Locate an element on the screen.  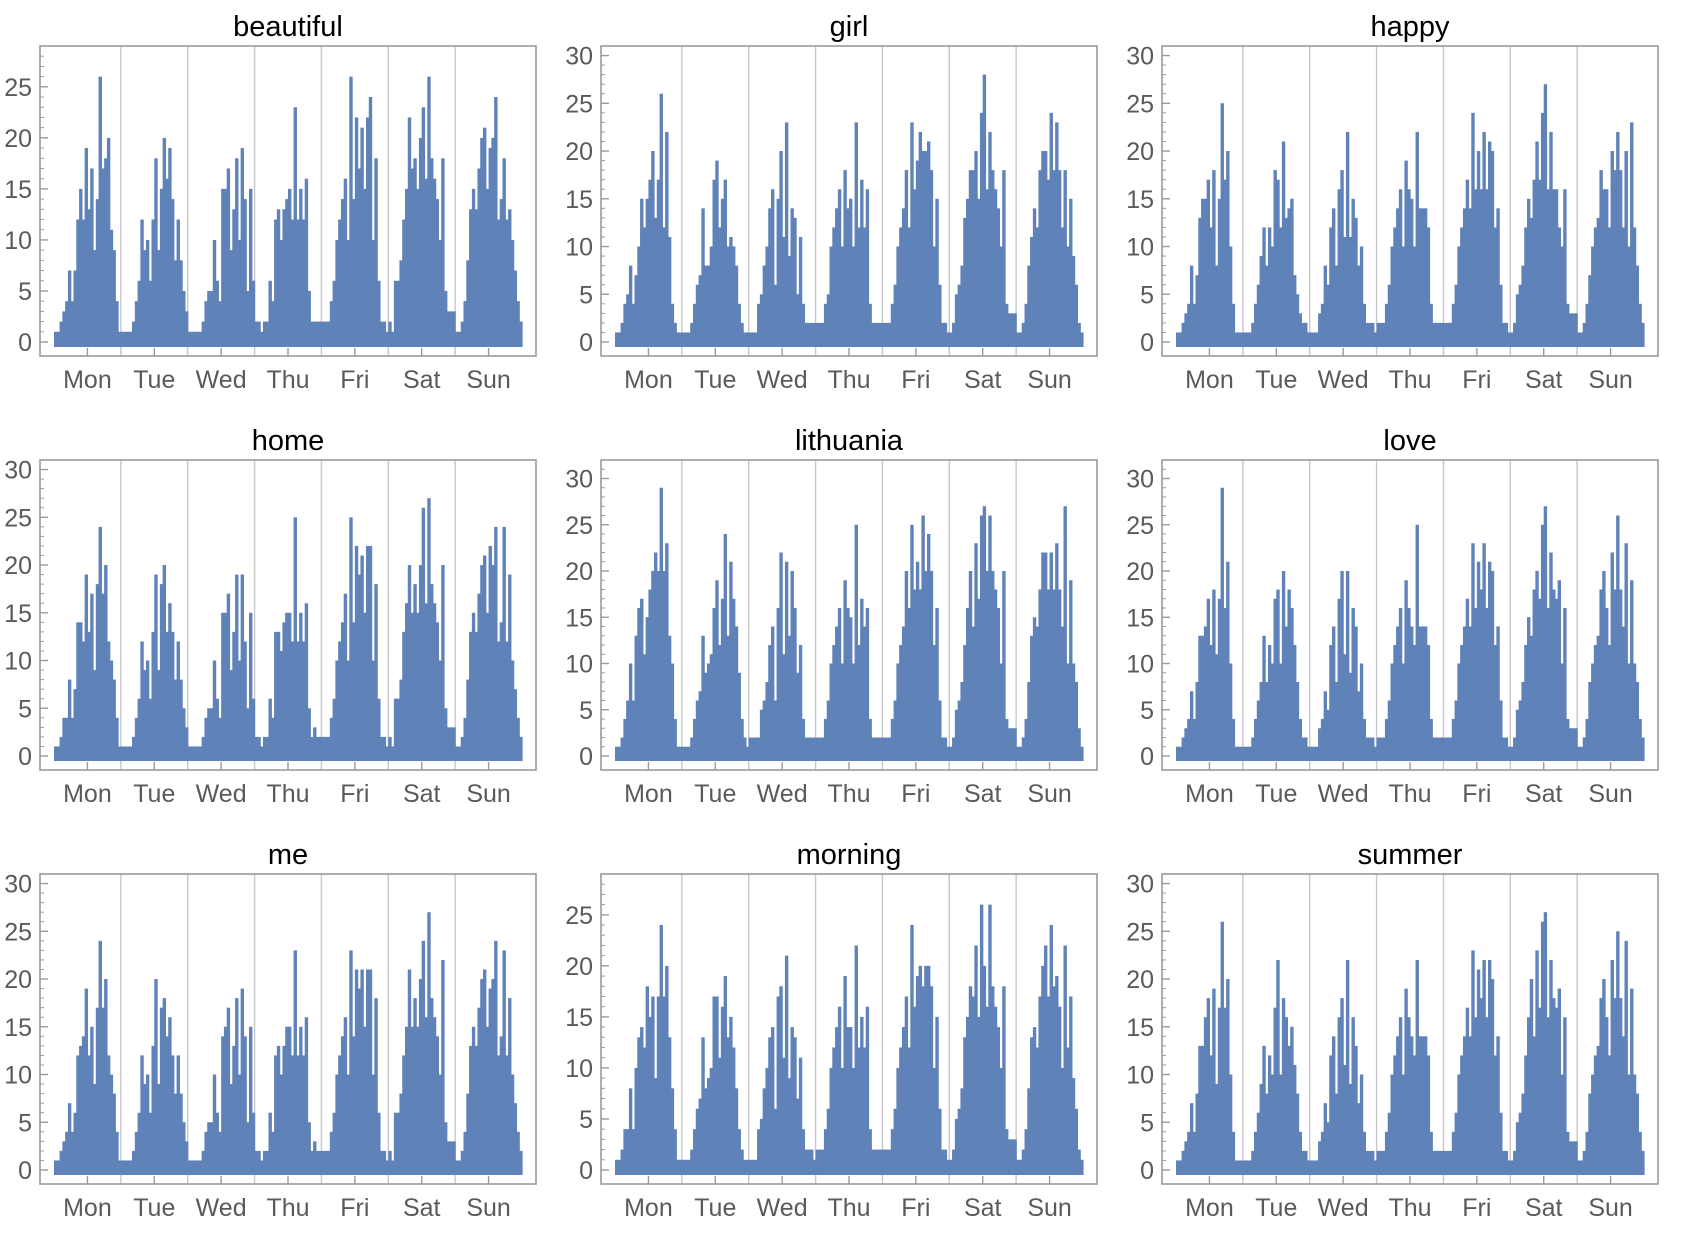
y-tick-label: 20 is located at coordinates (1140, 980).